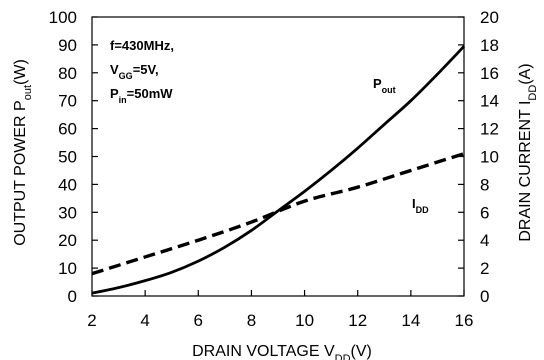  I want to click on x-tick-label: 4, so click(144, 320).